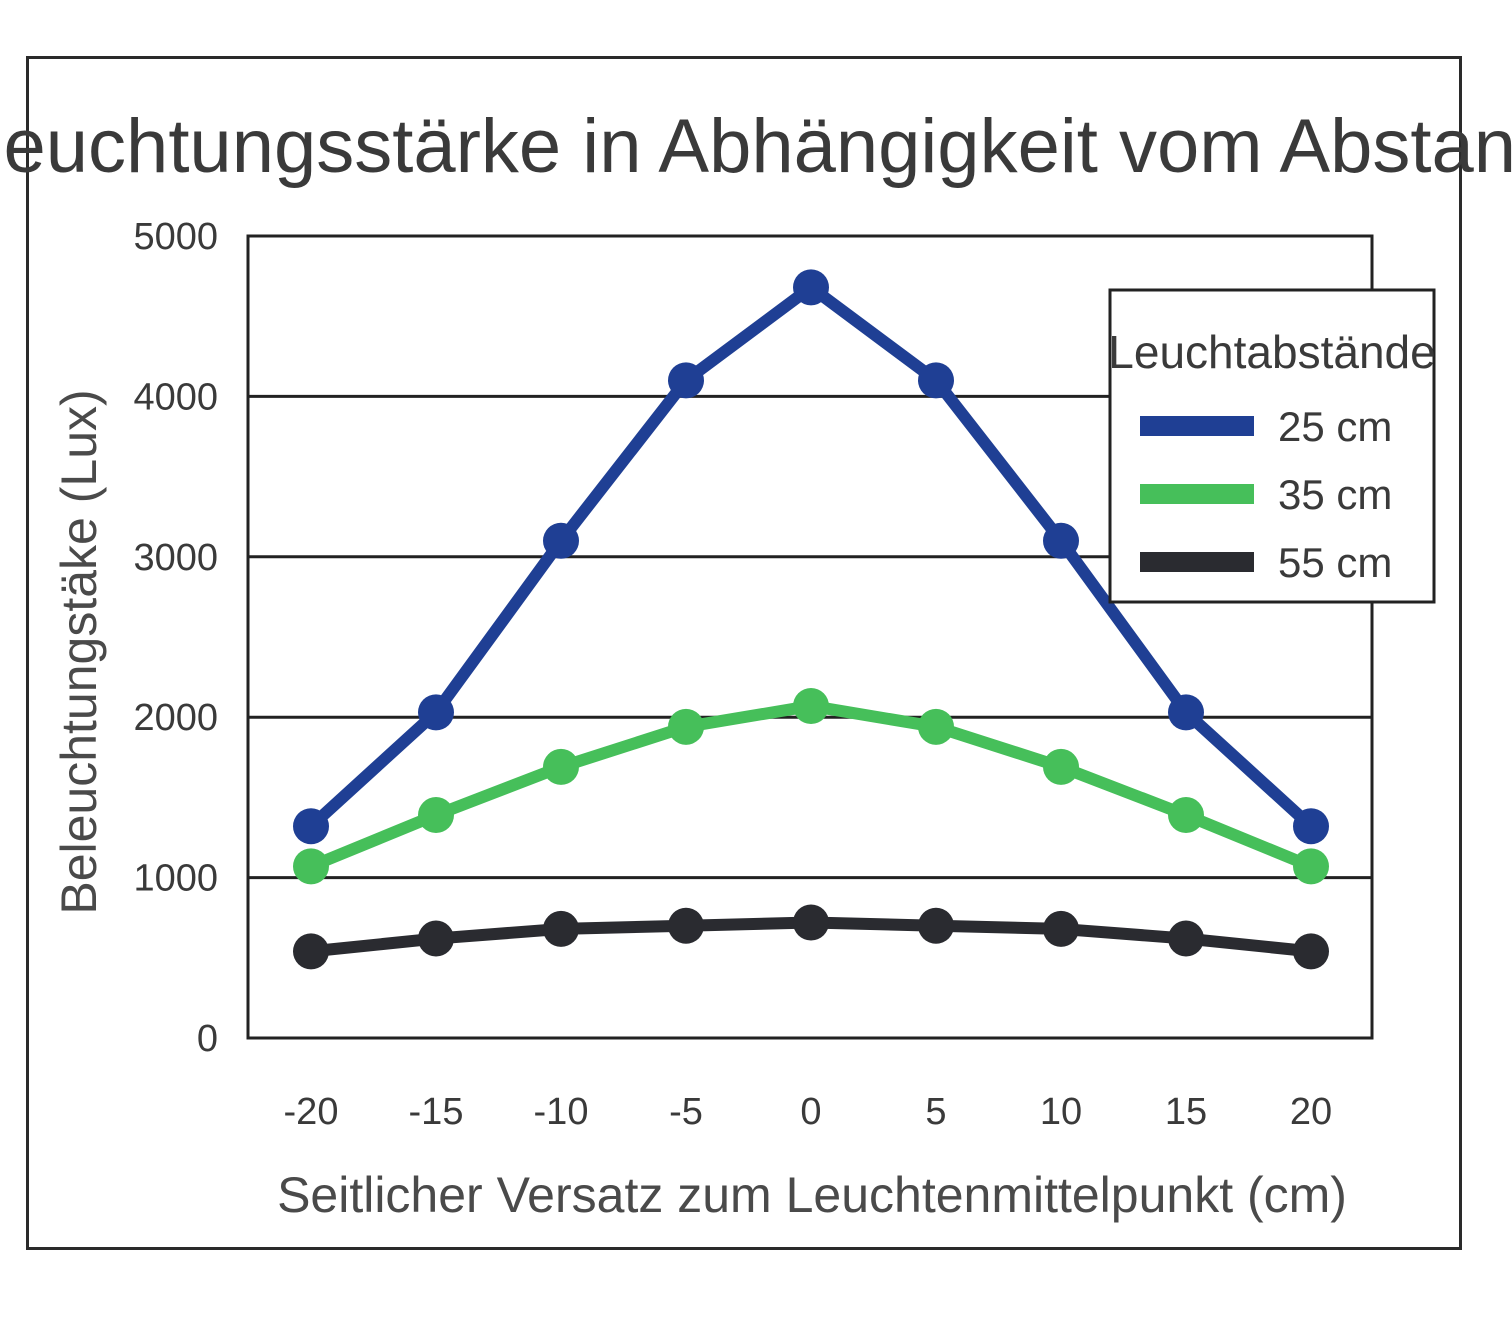  I want to click on y-tick-label: 4000, so click(175, 397).